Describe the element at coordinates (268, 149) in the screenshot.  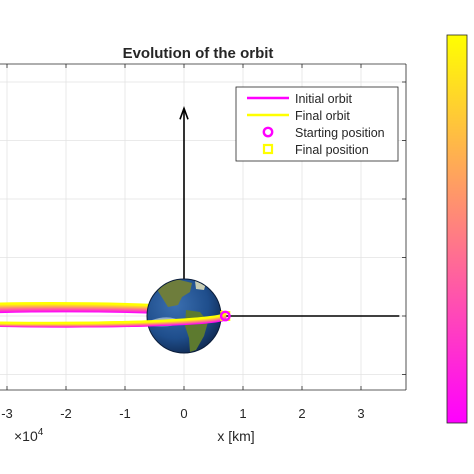
I see `legend-final-position-marker` at that location.